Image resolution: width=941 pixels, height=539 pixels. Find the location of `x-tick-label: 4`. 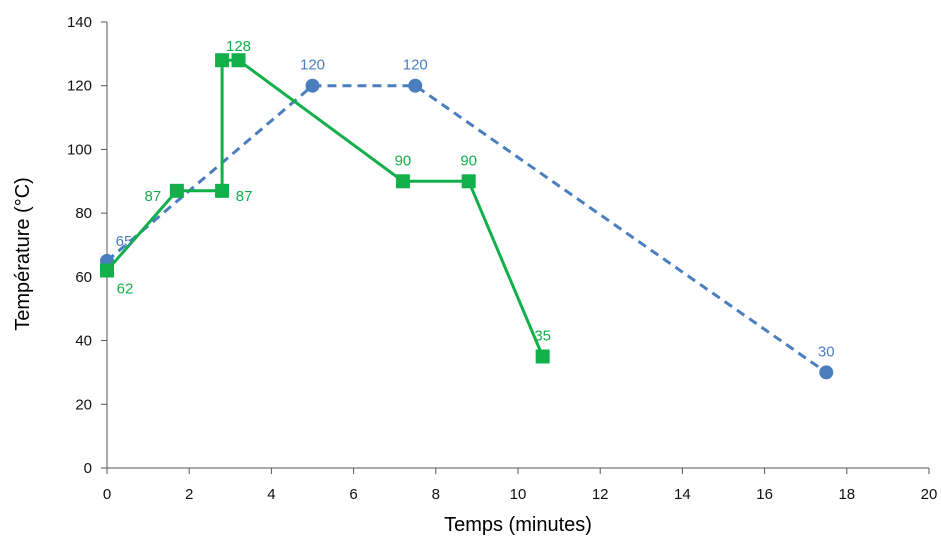

x-tick-label: 4 is located at coordinates (271, 494).